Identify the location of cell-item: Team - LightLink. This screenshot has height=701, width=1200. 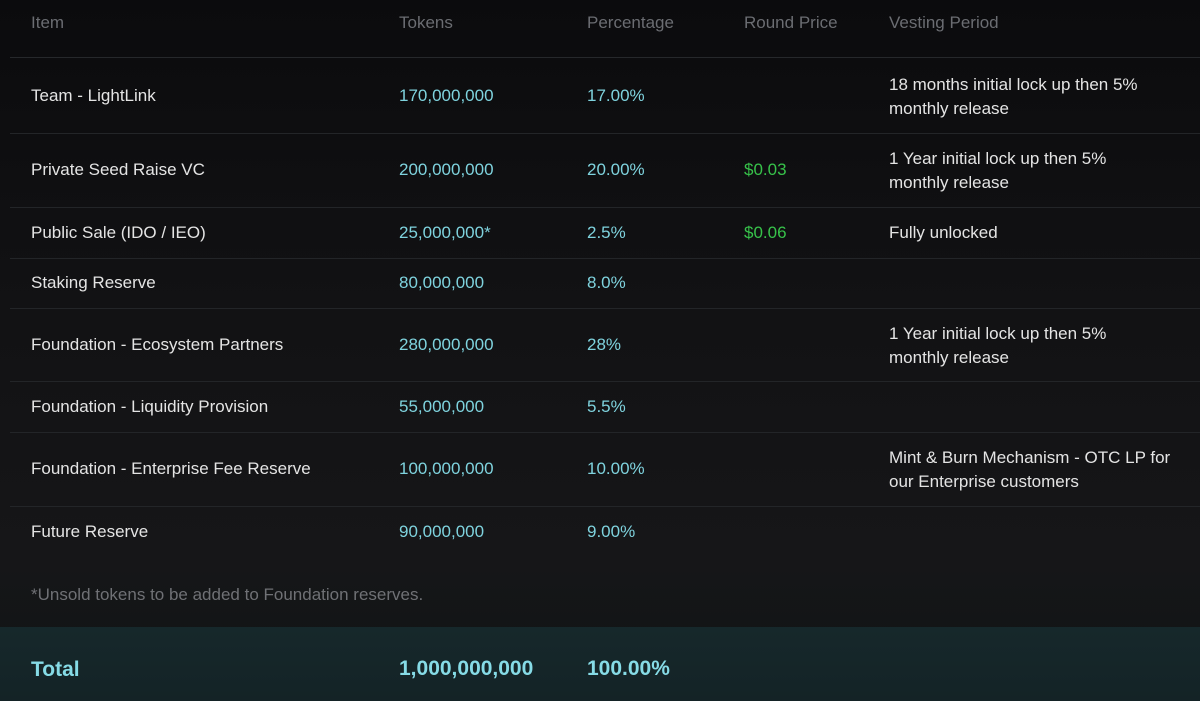
(93, 95).